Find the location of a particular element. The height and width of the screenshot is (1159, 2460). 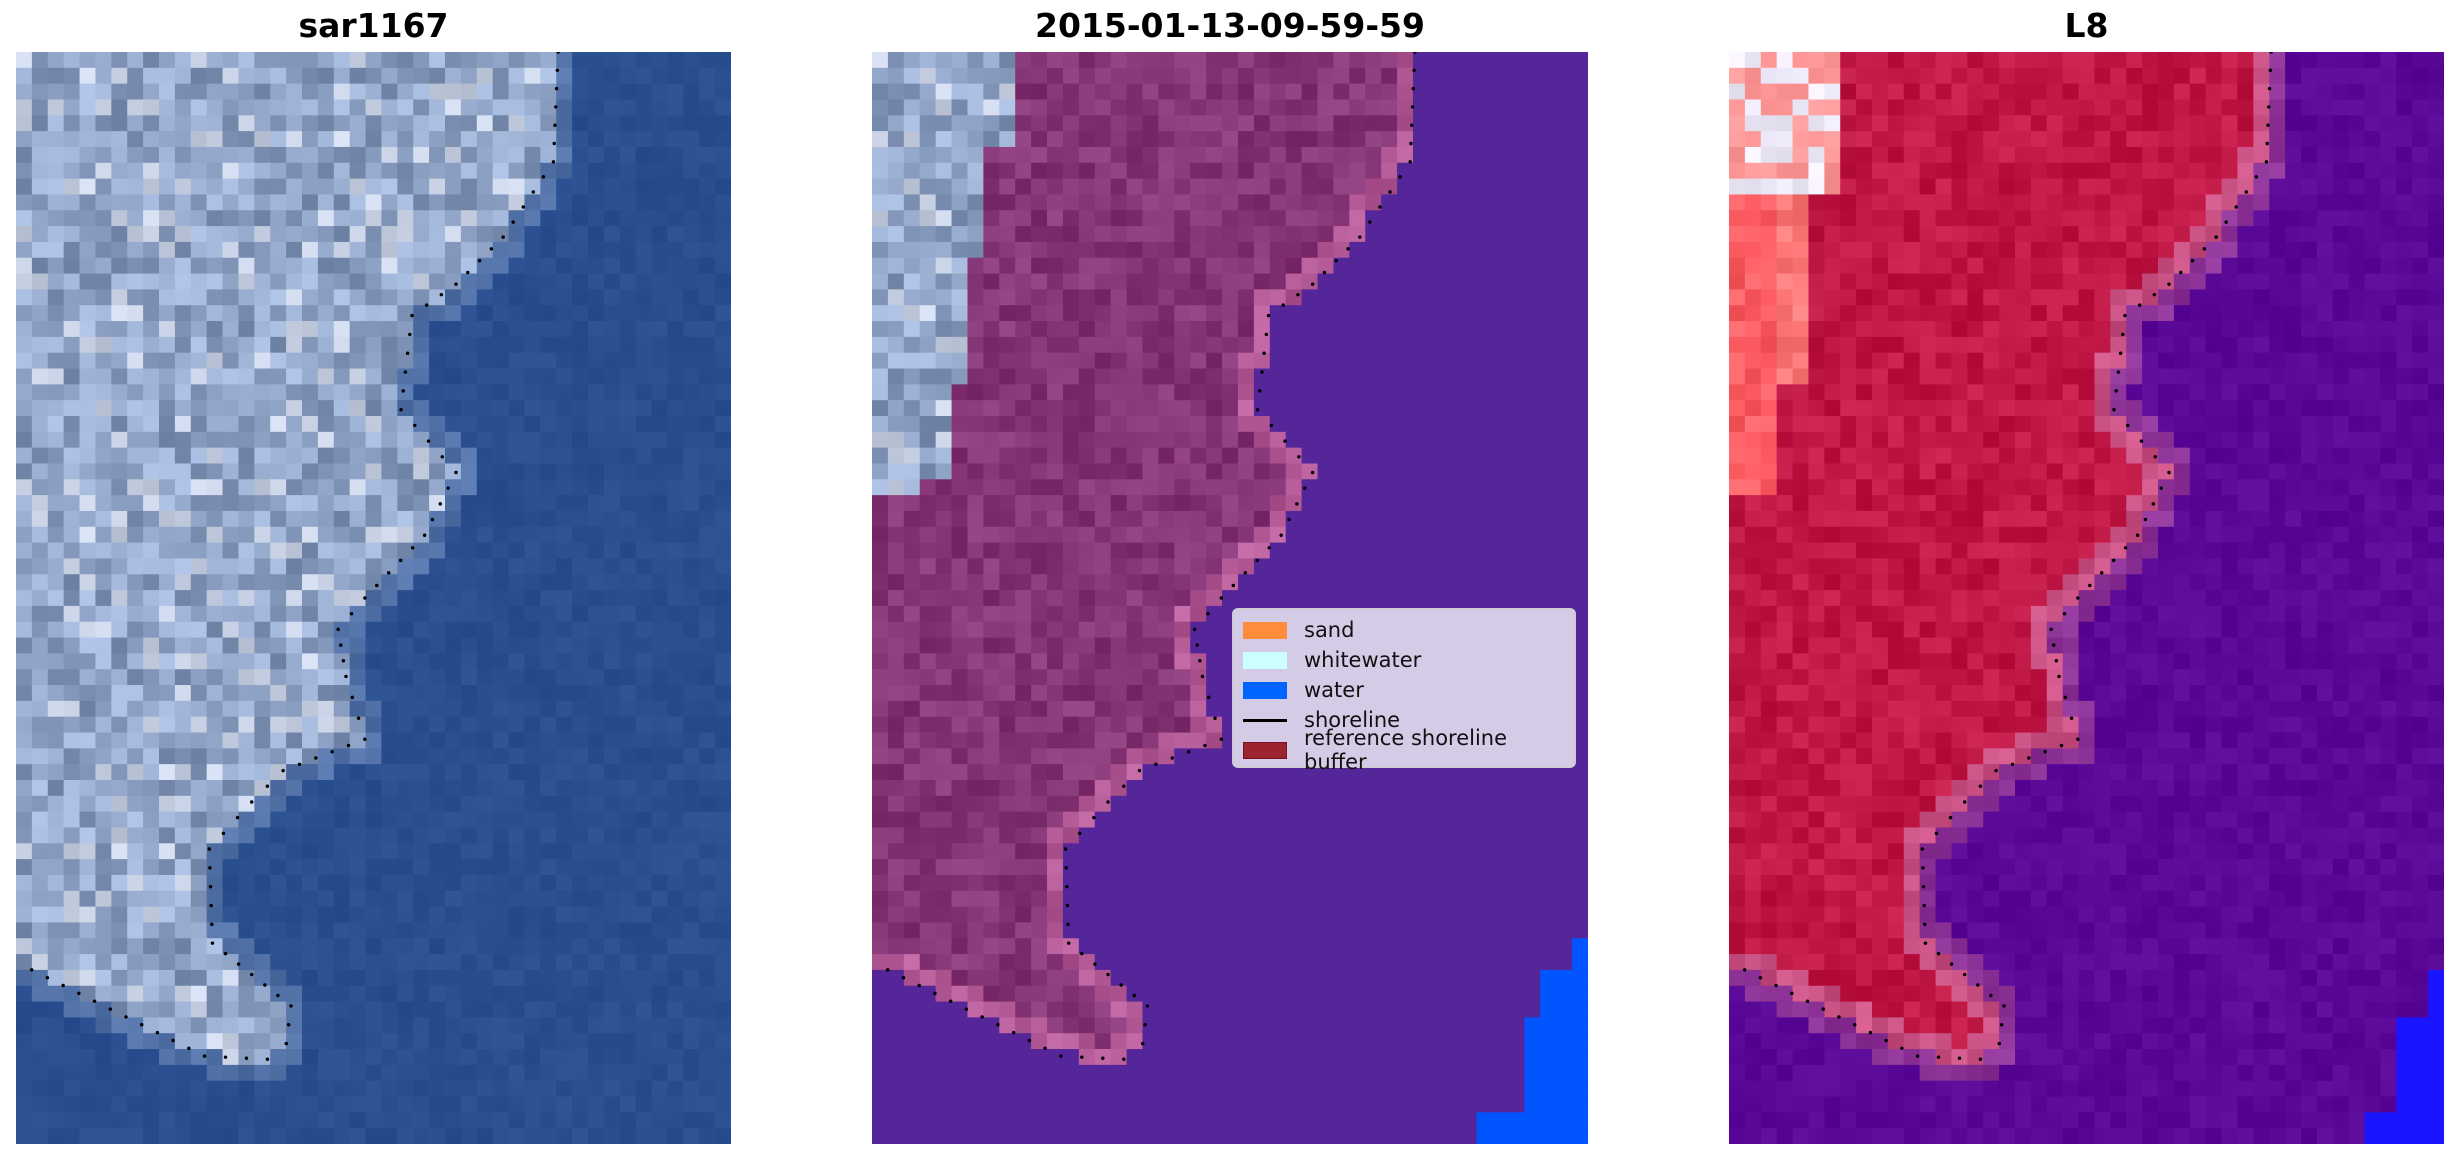

shoreline-point is located at coordinates (212, 943).